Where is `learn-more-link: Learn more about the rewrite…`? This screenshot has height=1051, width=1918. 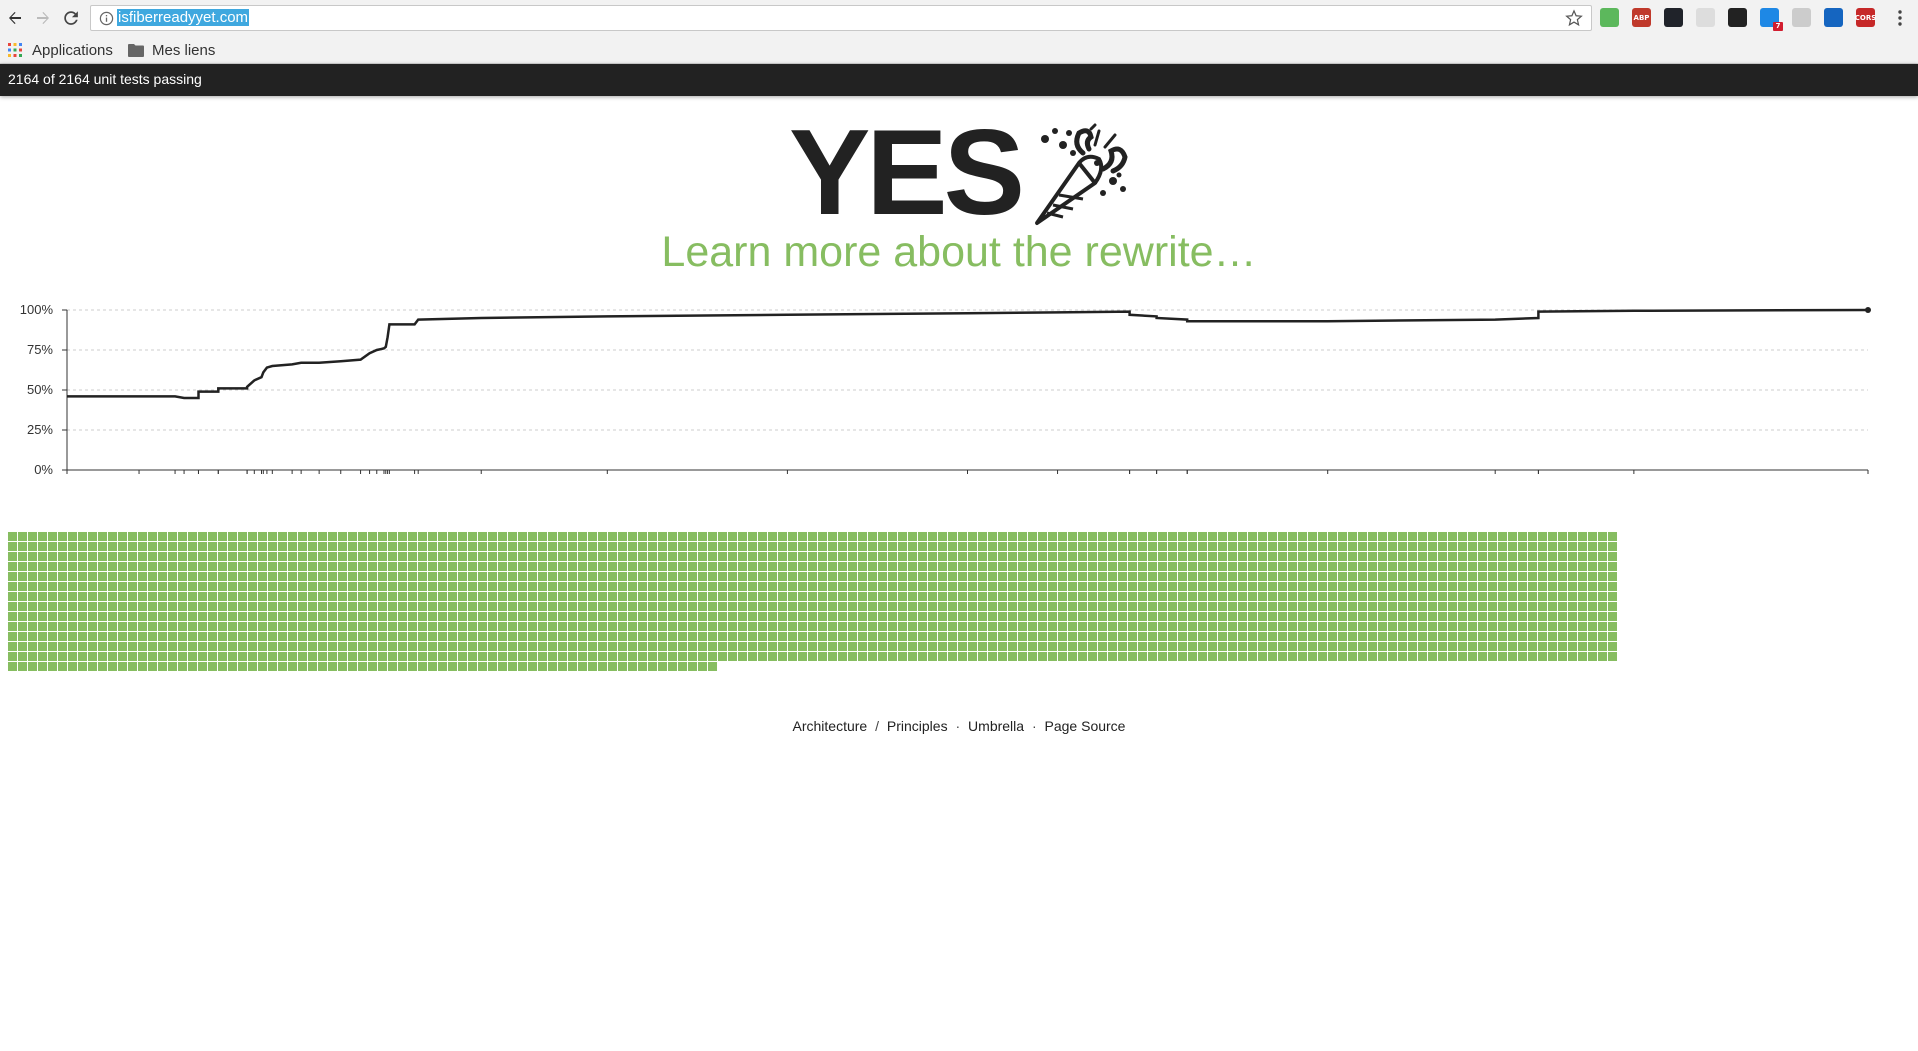 learn-more-link: Learn more about the rewrite… is located at coordinates (959, 252).